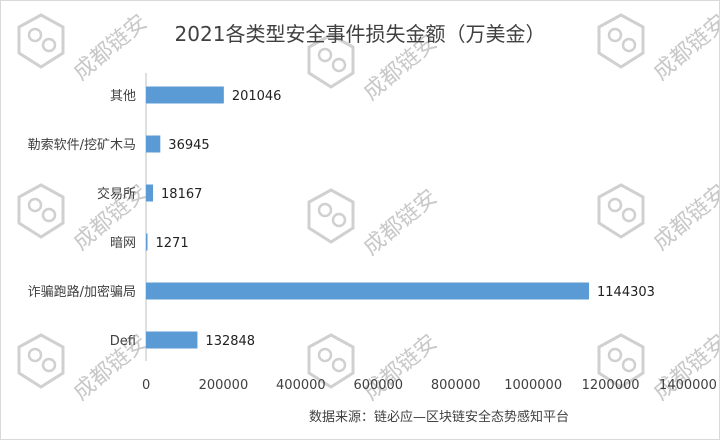  Describe the element at coordinates (123, 243) in the screenshot. I see `category-label: 暗网` at that location.